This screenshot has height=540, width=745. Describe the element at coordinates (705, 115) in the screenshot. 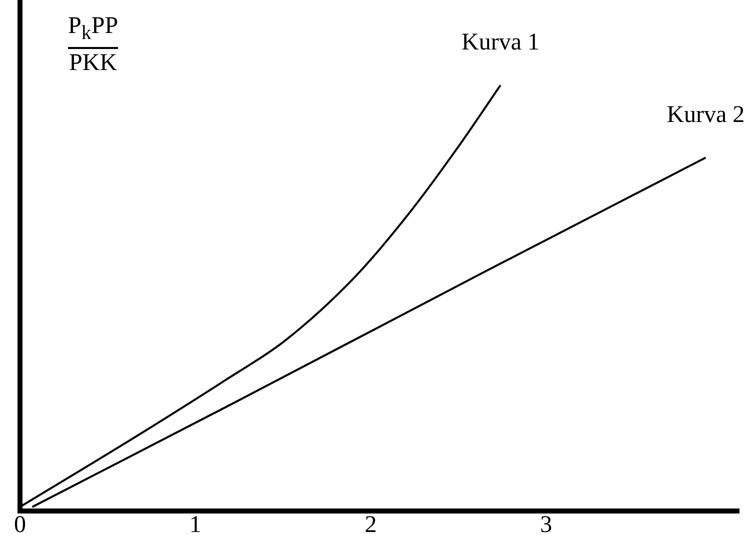

I see `series-label: Kurva 2` at that location.